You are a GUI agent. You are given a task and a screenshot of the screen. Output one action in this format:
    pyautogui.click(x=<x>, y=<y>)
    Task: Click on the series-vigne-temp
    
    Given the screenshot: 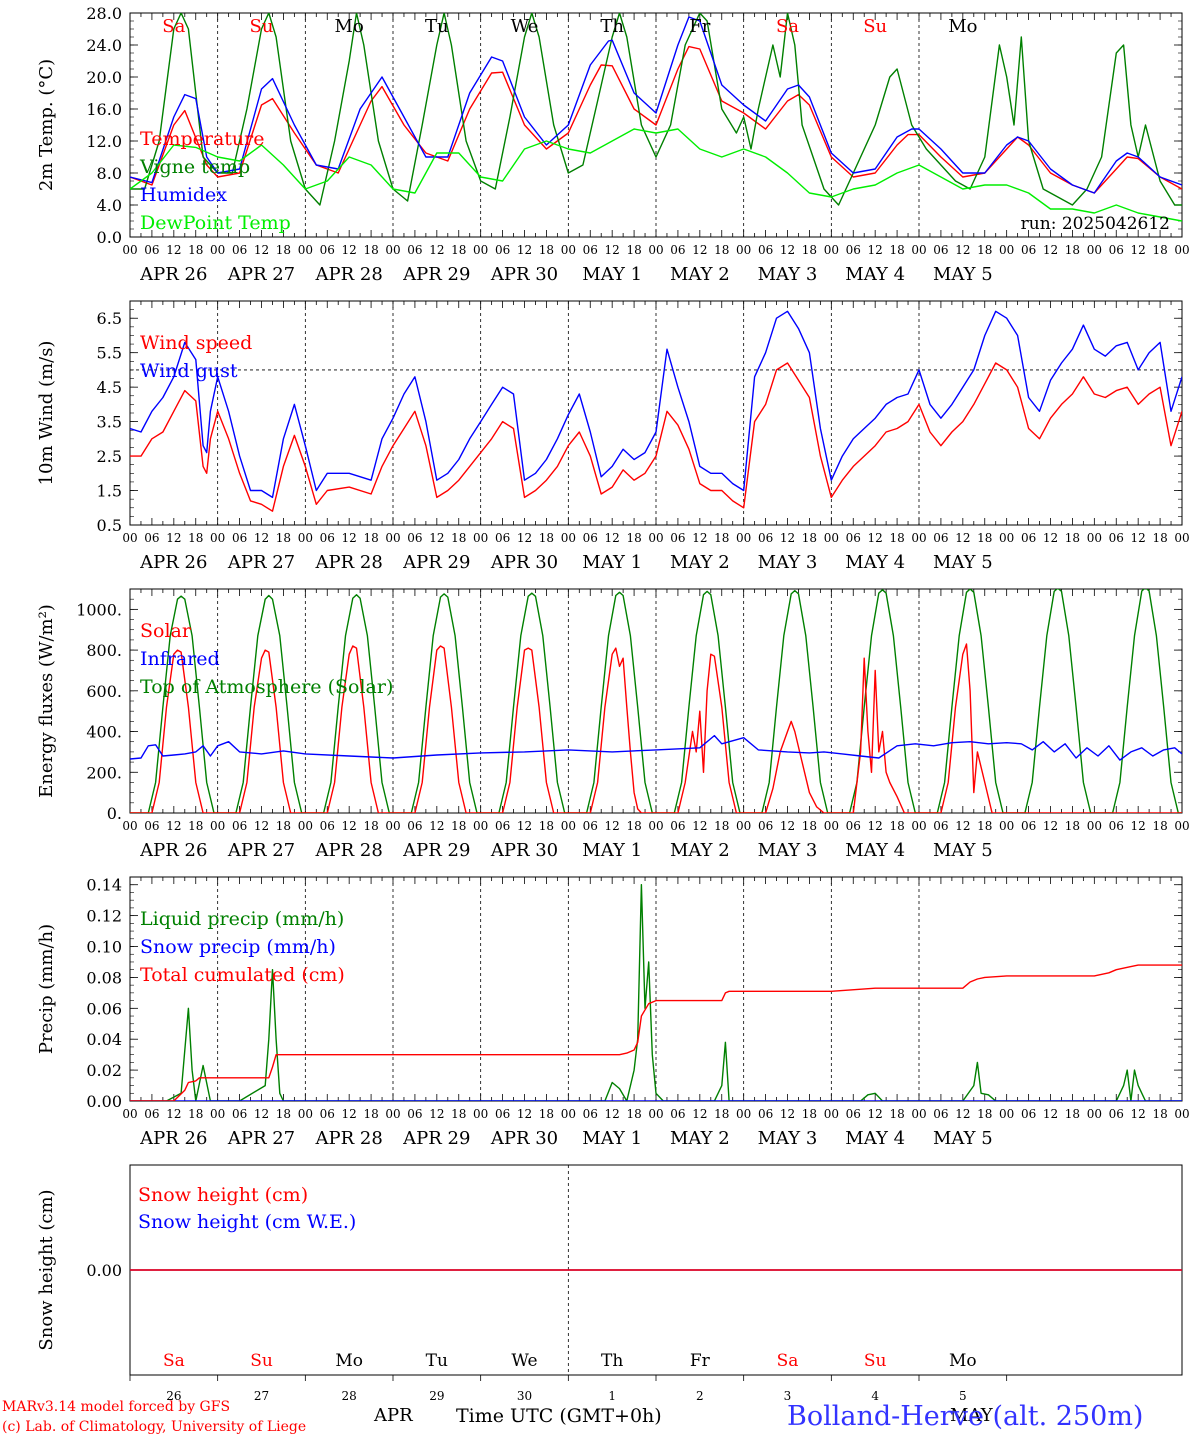 What is the action you would take?
    pyautogui.click(x=656, y=109)
    